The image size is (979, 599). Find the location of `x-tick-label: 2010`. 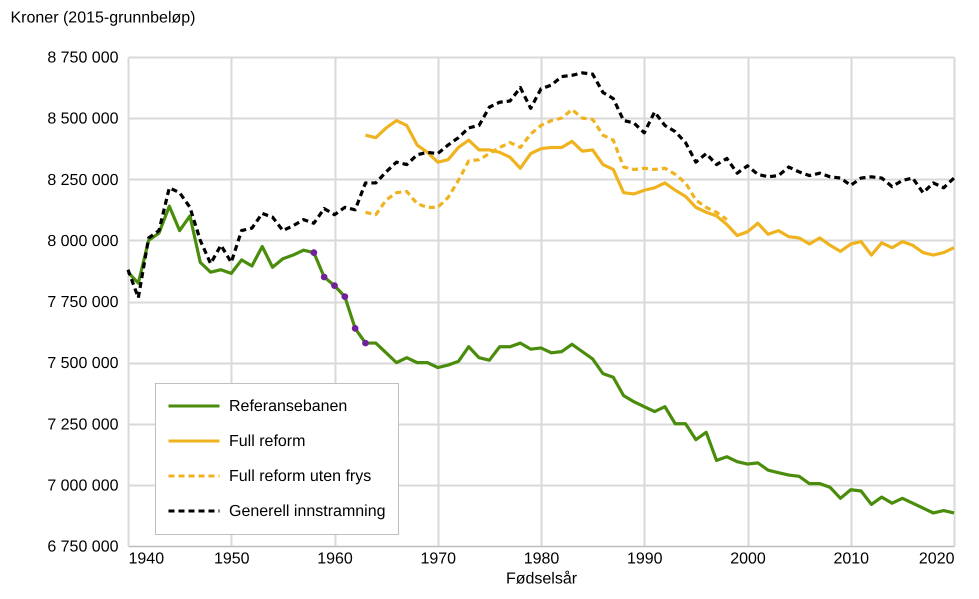

x-tick-label: 2010 is located at coordinates (851, 559).